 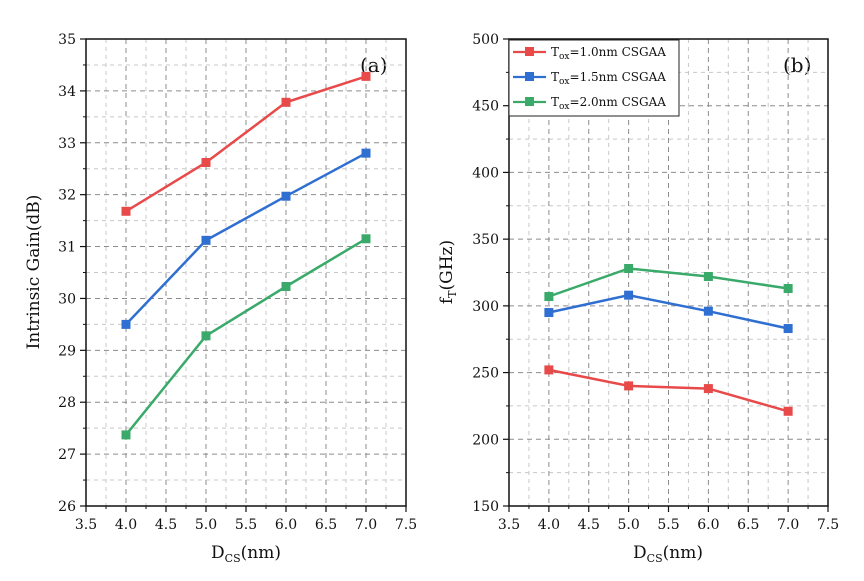 I want to click on panel-b-x-tick-label: 4.0, so click(x=549, y=525).